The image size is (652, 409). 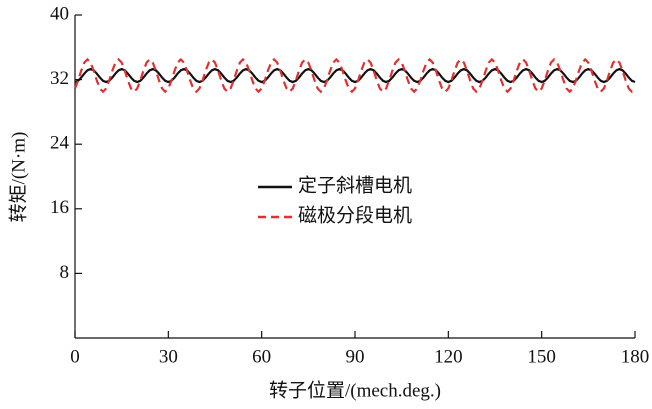 What do you see at coordinates (355, 185) in the screenshot?
I see `legend-label: 定子斜槽电机` at bounding box center [355, 185].